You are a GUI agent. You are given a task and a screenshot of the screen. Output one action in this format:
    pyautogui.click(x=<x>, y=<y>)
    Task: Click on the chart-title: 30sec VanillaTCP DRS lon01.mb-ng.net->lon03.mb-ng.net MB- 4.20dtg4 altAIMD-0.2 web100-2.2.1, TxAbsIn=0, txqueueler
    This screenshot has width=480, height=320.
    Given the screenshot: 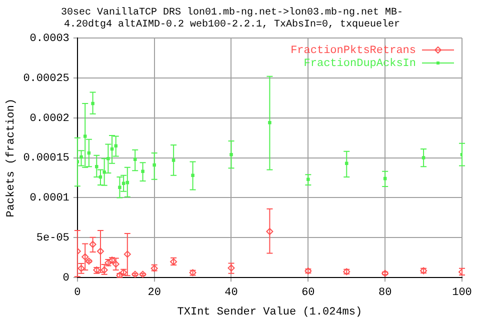 What is the action you would take?
    pyautogui.click(x=232, y=18)
    